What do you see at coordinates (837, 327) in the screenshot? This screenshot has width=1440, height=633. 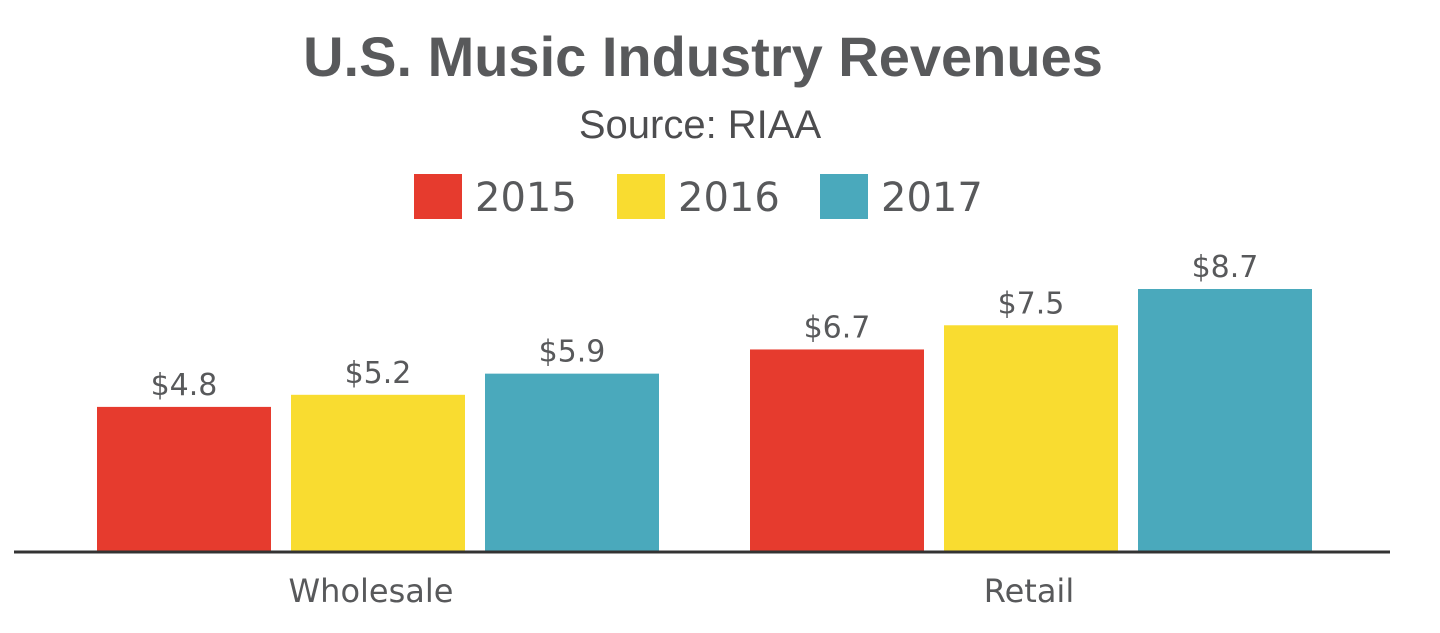 I see `value-label-retail-2015: $6.7` at bounding box center [837, 327].